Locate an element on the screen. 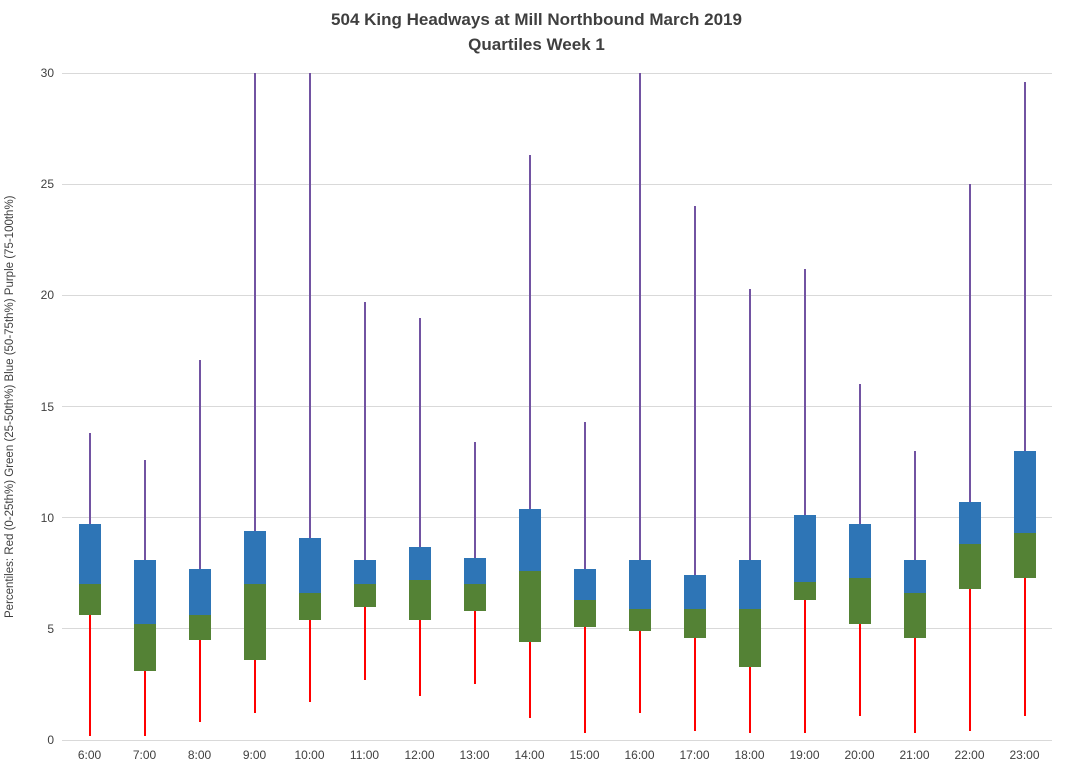 The height and width of the screenshot is (777, 1073). box-25-50-14:00 is located at coordinates (529, 607).